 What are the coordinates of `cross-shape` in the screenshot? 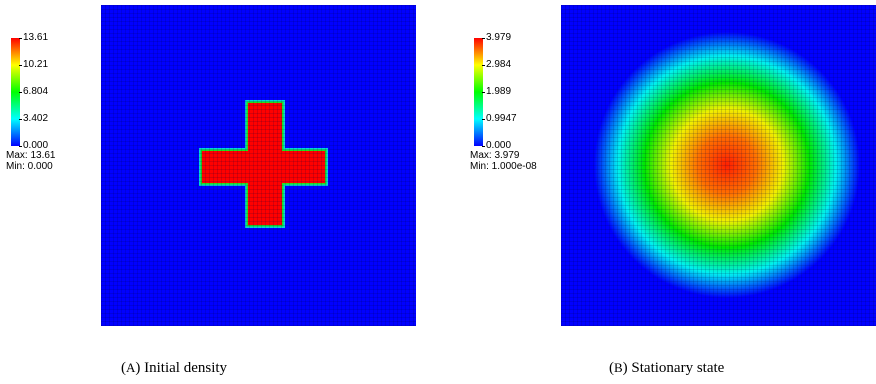 It's located at (263, 164).